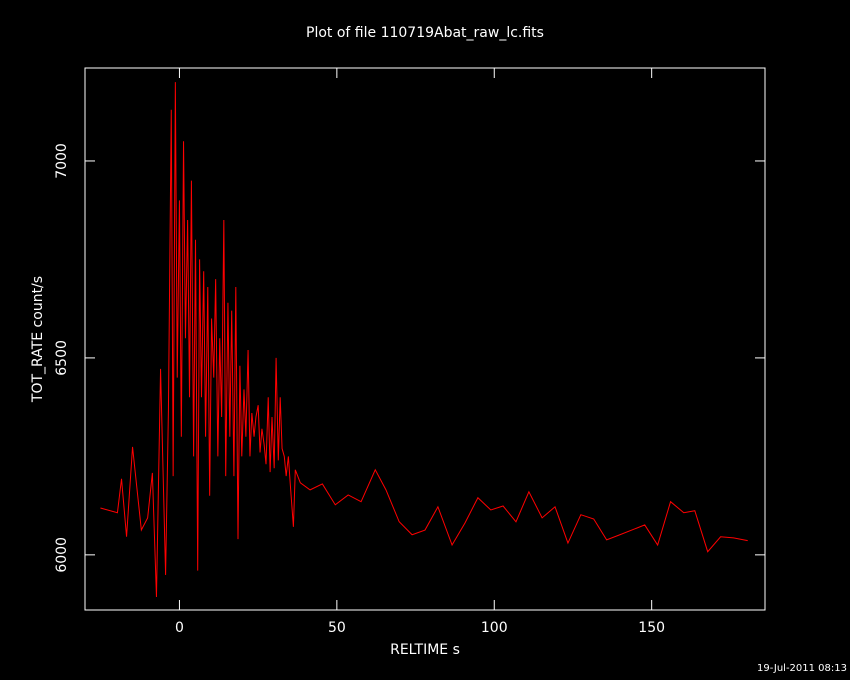 This screenshot has width=850, height=680. Describe the element at coordinates (425, 33) in the screenshot. I see `chart-title: Plot of file 110719Abat_raw_lc.fits` at that location.